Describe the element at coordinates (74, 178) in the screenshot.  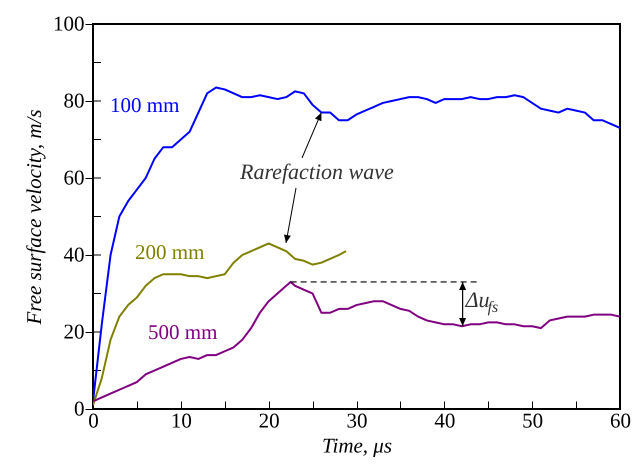
I see `y-tick-label: 60` at that location.